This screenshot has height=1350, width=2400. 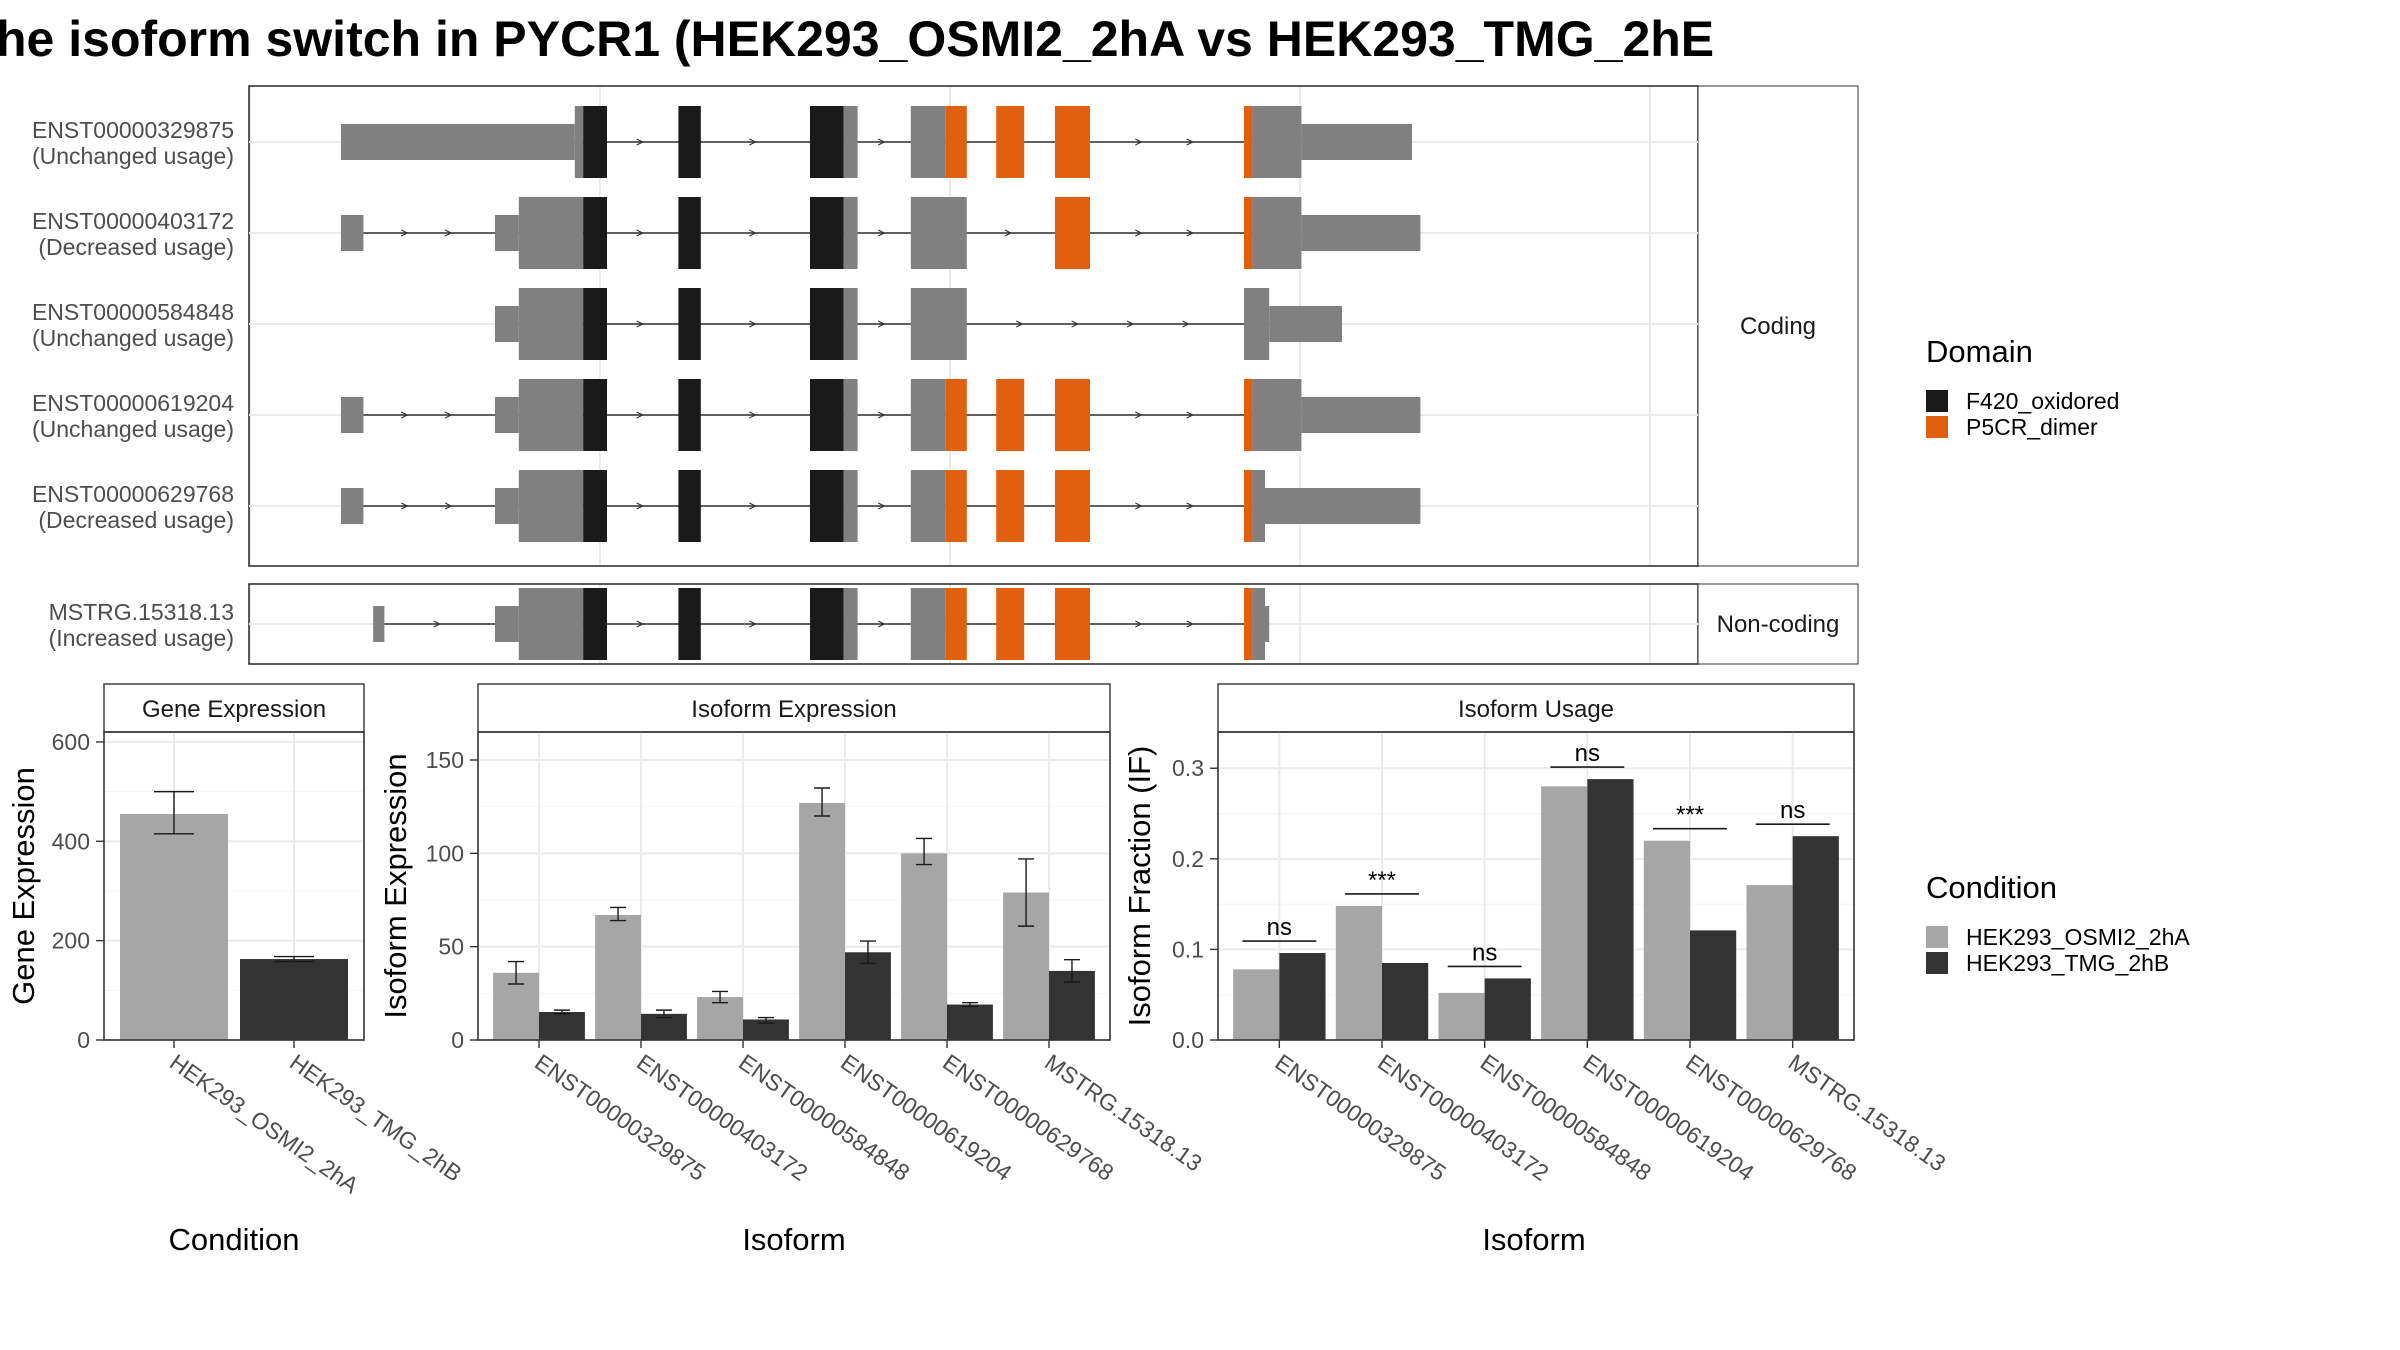 I want to click on y-tick-label: 200, so click(x=71, y=941).